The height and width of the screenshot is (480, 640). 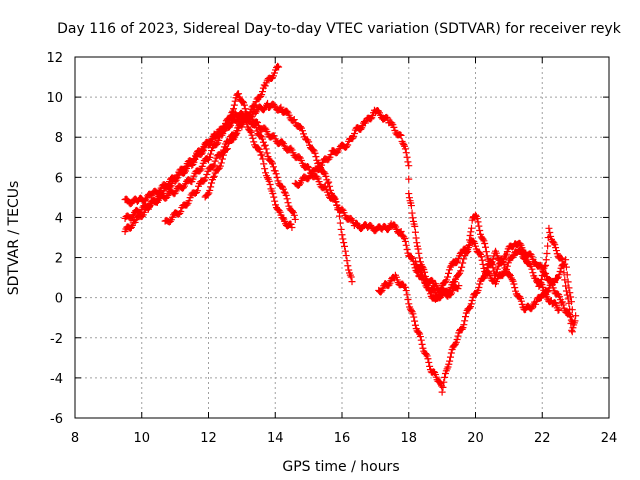 What do you see at coordinates (75, 438) in the screenshot?
I see `x-tick-label: 8` at bounding box center [75, 438].